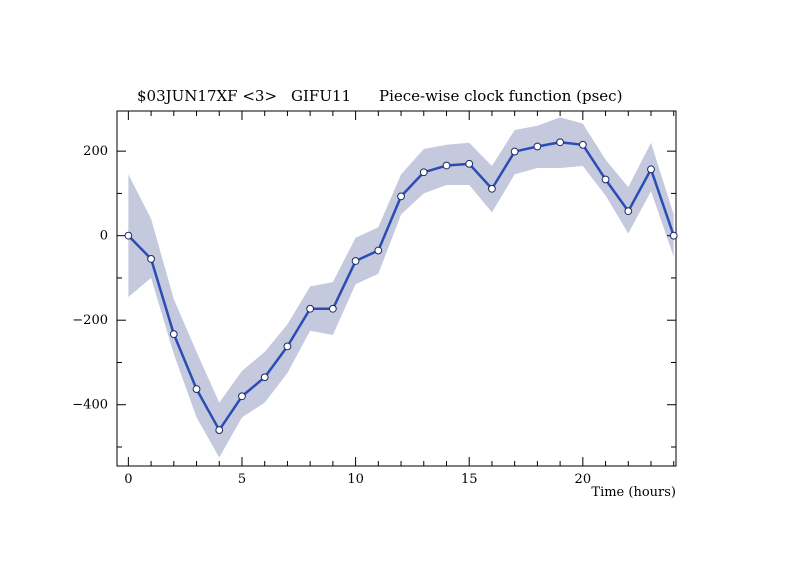 The image size is (794, 577). What do you see at coordinates (355, 479) in the screenshot?
I see `x-tick-label: 10` at bounding box center [355, 479].